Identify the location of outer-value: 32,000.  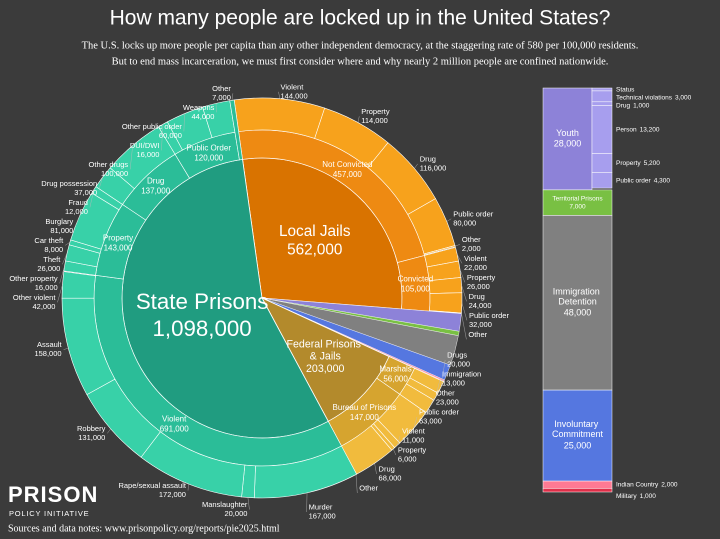
(480, 324).